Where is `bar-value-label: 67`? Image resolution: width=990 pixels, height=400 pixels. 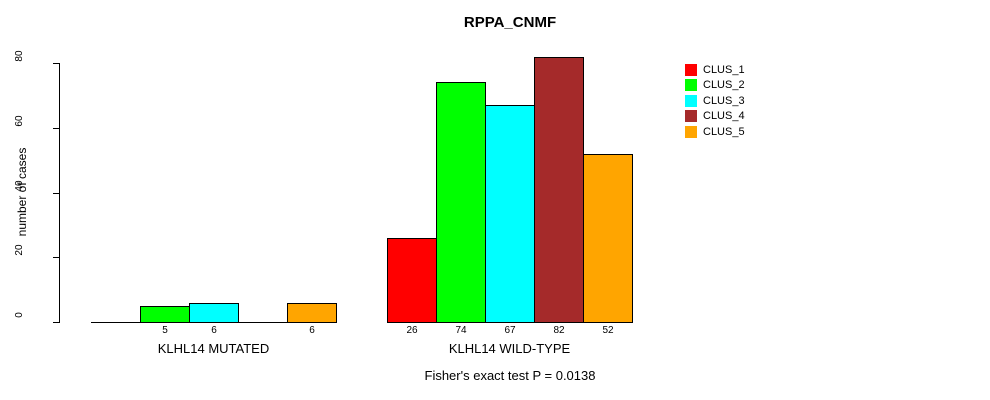
bar-value-label: 67 is located at coordinates (510, 330).